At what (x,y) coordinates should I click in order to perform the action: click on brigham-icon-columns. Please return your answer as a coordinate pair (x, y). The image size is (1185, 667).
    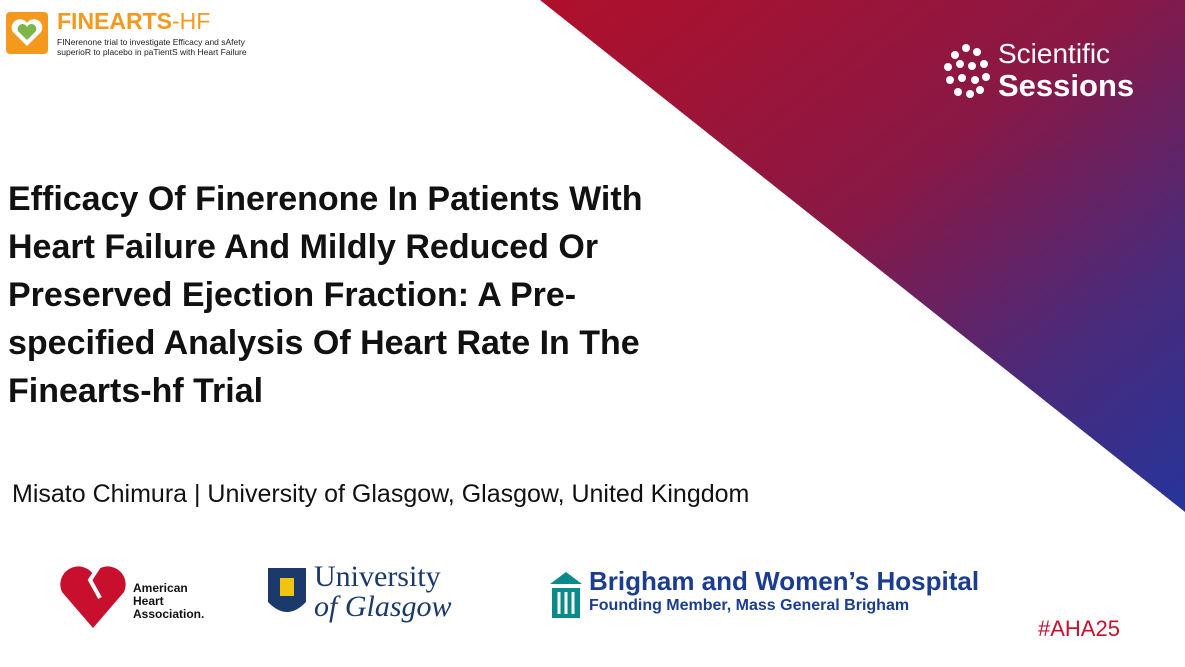
    Looking at the image, I should click on (566, 603).